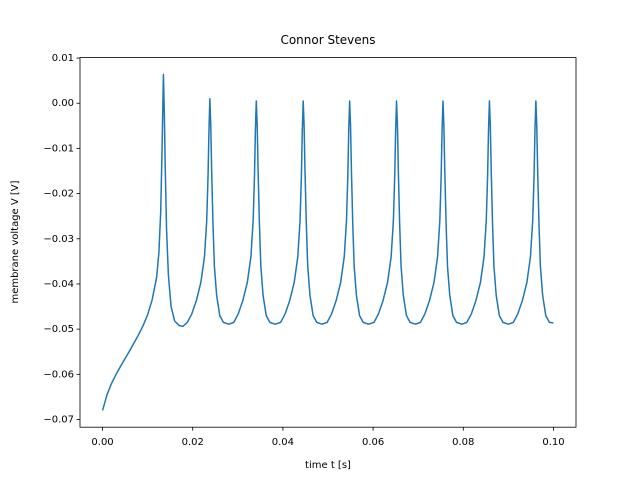 The width and height of the screenshot is (640, 480). What do you see at coordinates (58, 284) in the screenshot?
I see `y-tick-label: −0.04` at bounding box center [58, 284].